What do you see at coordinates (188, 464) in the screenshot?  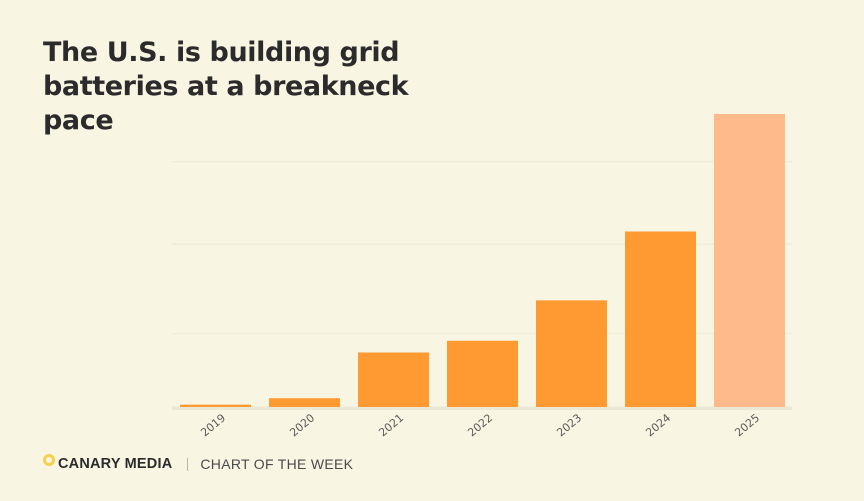 I see `footer-divider` at bounding box center [188, 464].